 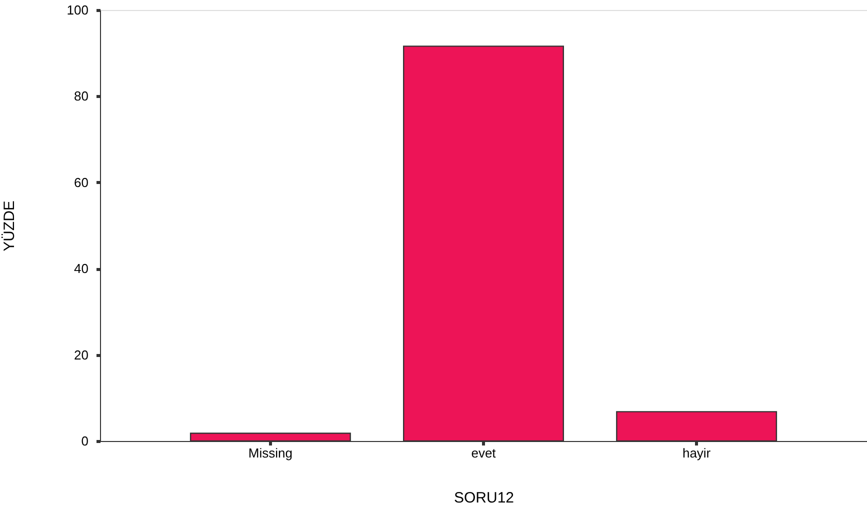 I want to click on y-tick-label: 60, so click(x=81, y=182).